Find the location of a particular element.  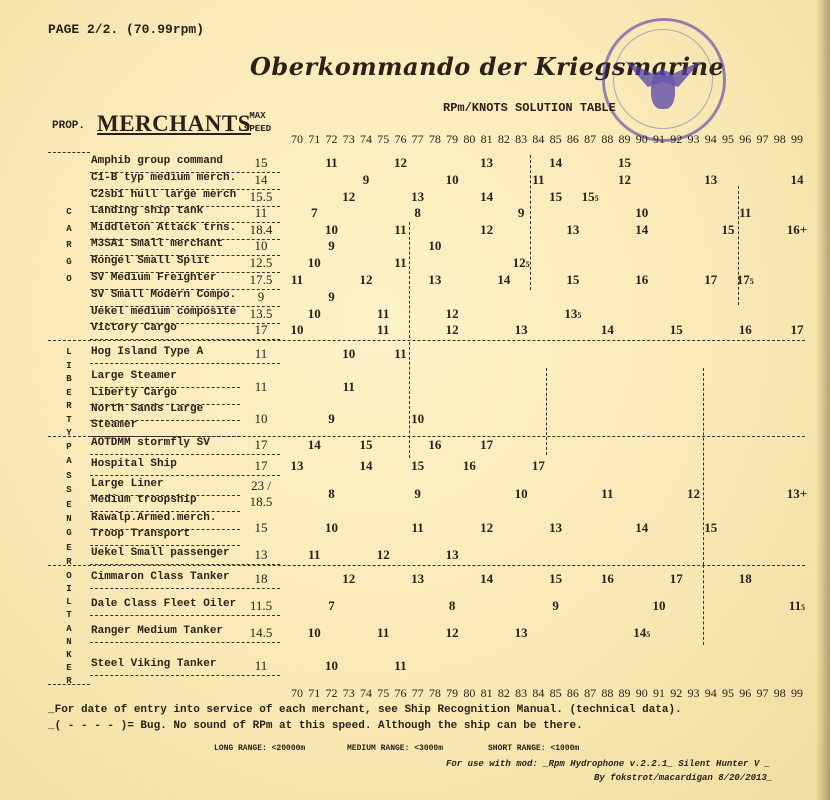

ship-name: SV Small Modern Compo. is located at coordinates (164, 295).